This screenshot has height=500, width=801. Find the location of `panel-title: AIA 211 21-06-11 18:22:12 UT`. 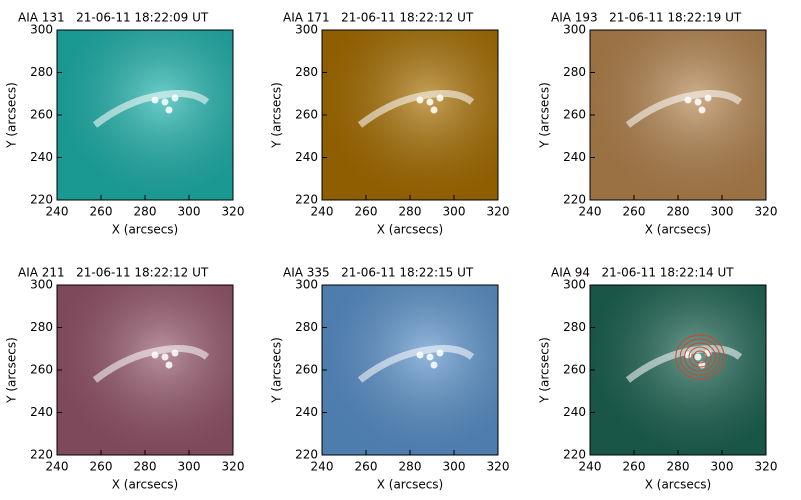

panel-title: AIA 211 21-06-11 18:22:12 UT is located at coordinates (113, 273).